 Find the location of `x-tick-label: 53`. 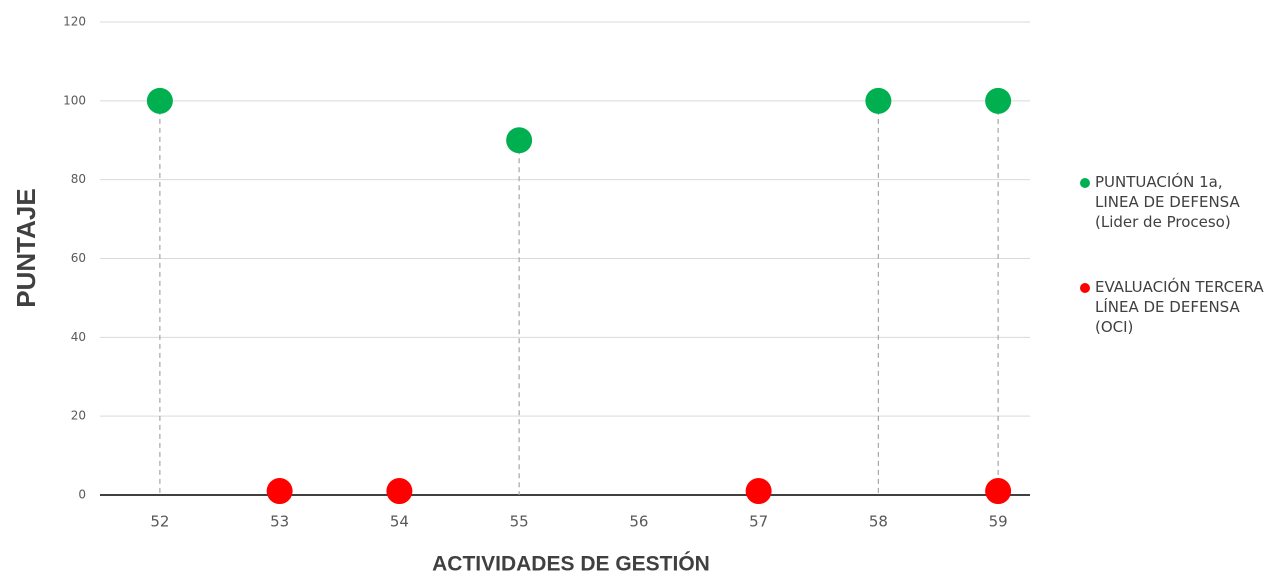

x-tick-label: 53 is located at coordinates (279, 522).